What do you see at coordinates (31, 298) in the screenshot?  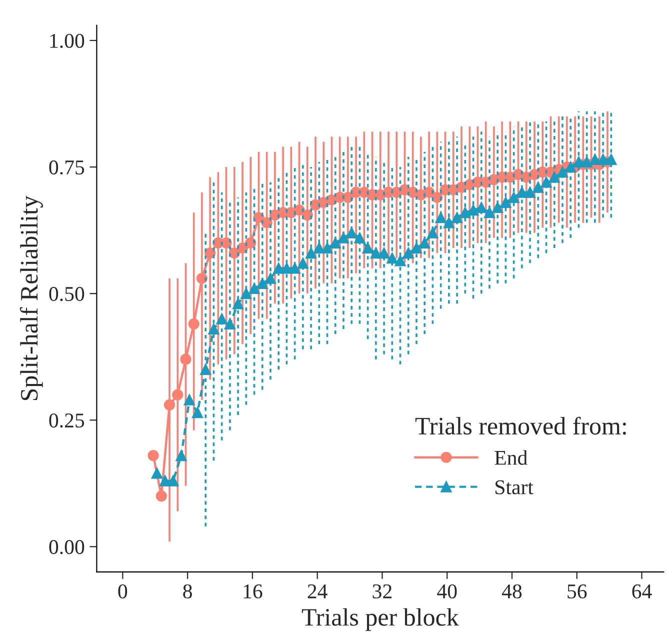 I see `y-axis-title: Split-half Reliability` at bounding box center [31, 298].